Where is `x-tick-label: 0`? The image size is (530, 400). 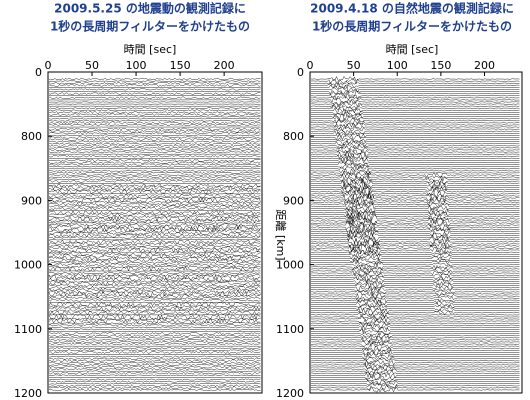 x-tick-label: 0 is located at coordinates (48, 65).